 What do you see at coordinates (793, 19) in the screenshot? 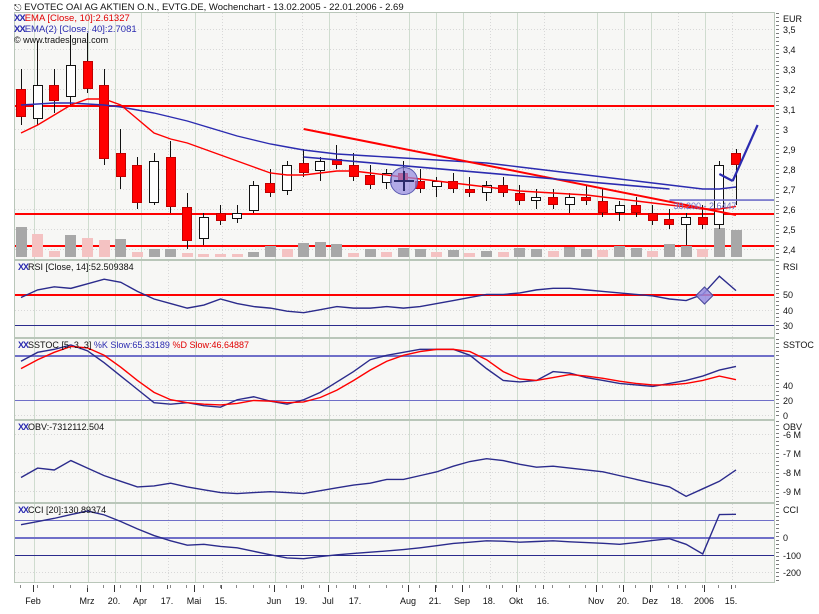
I see `y-axis-unit-price: EUR` at bounding box center [793, 19].